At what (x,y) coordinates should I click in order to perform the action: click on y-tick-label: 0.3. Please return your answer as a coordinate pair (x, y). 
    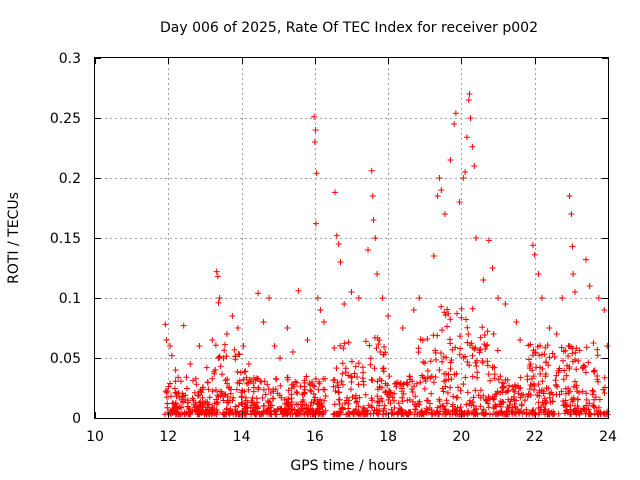
    Looking at the image, I should click on (70, 59).